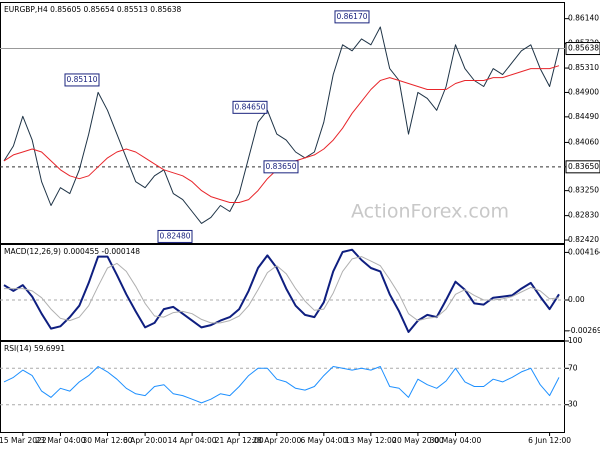  I want to click on y-tick-label: 0.84490, so click(583, 116).